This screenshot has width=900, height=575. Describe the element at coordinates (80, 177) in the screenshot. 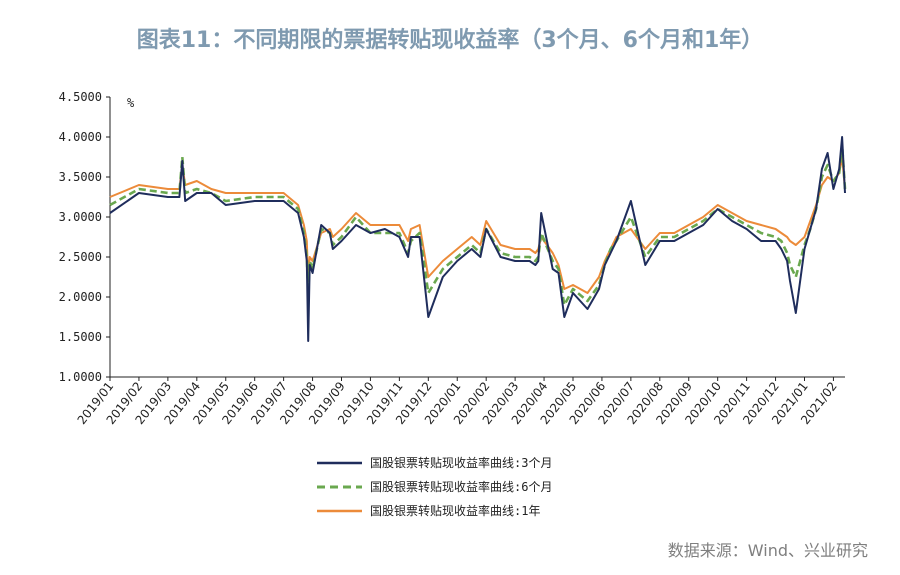

I see `y-tick-label: 3.5000` at that location.